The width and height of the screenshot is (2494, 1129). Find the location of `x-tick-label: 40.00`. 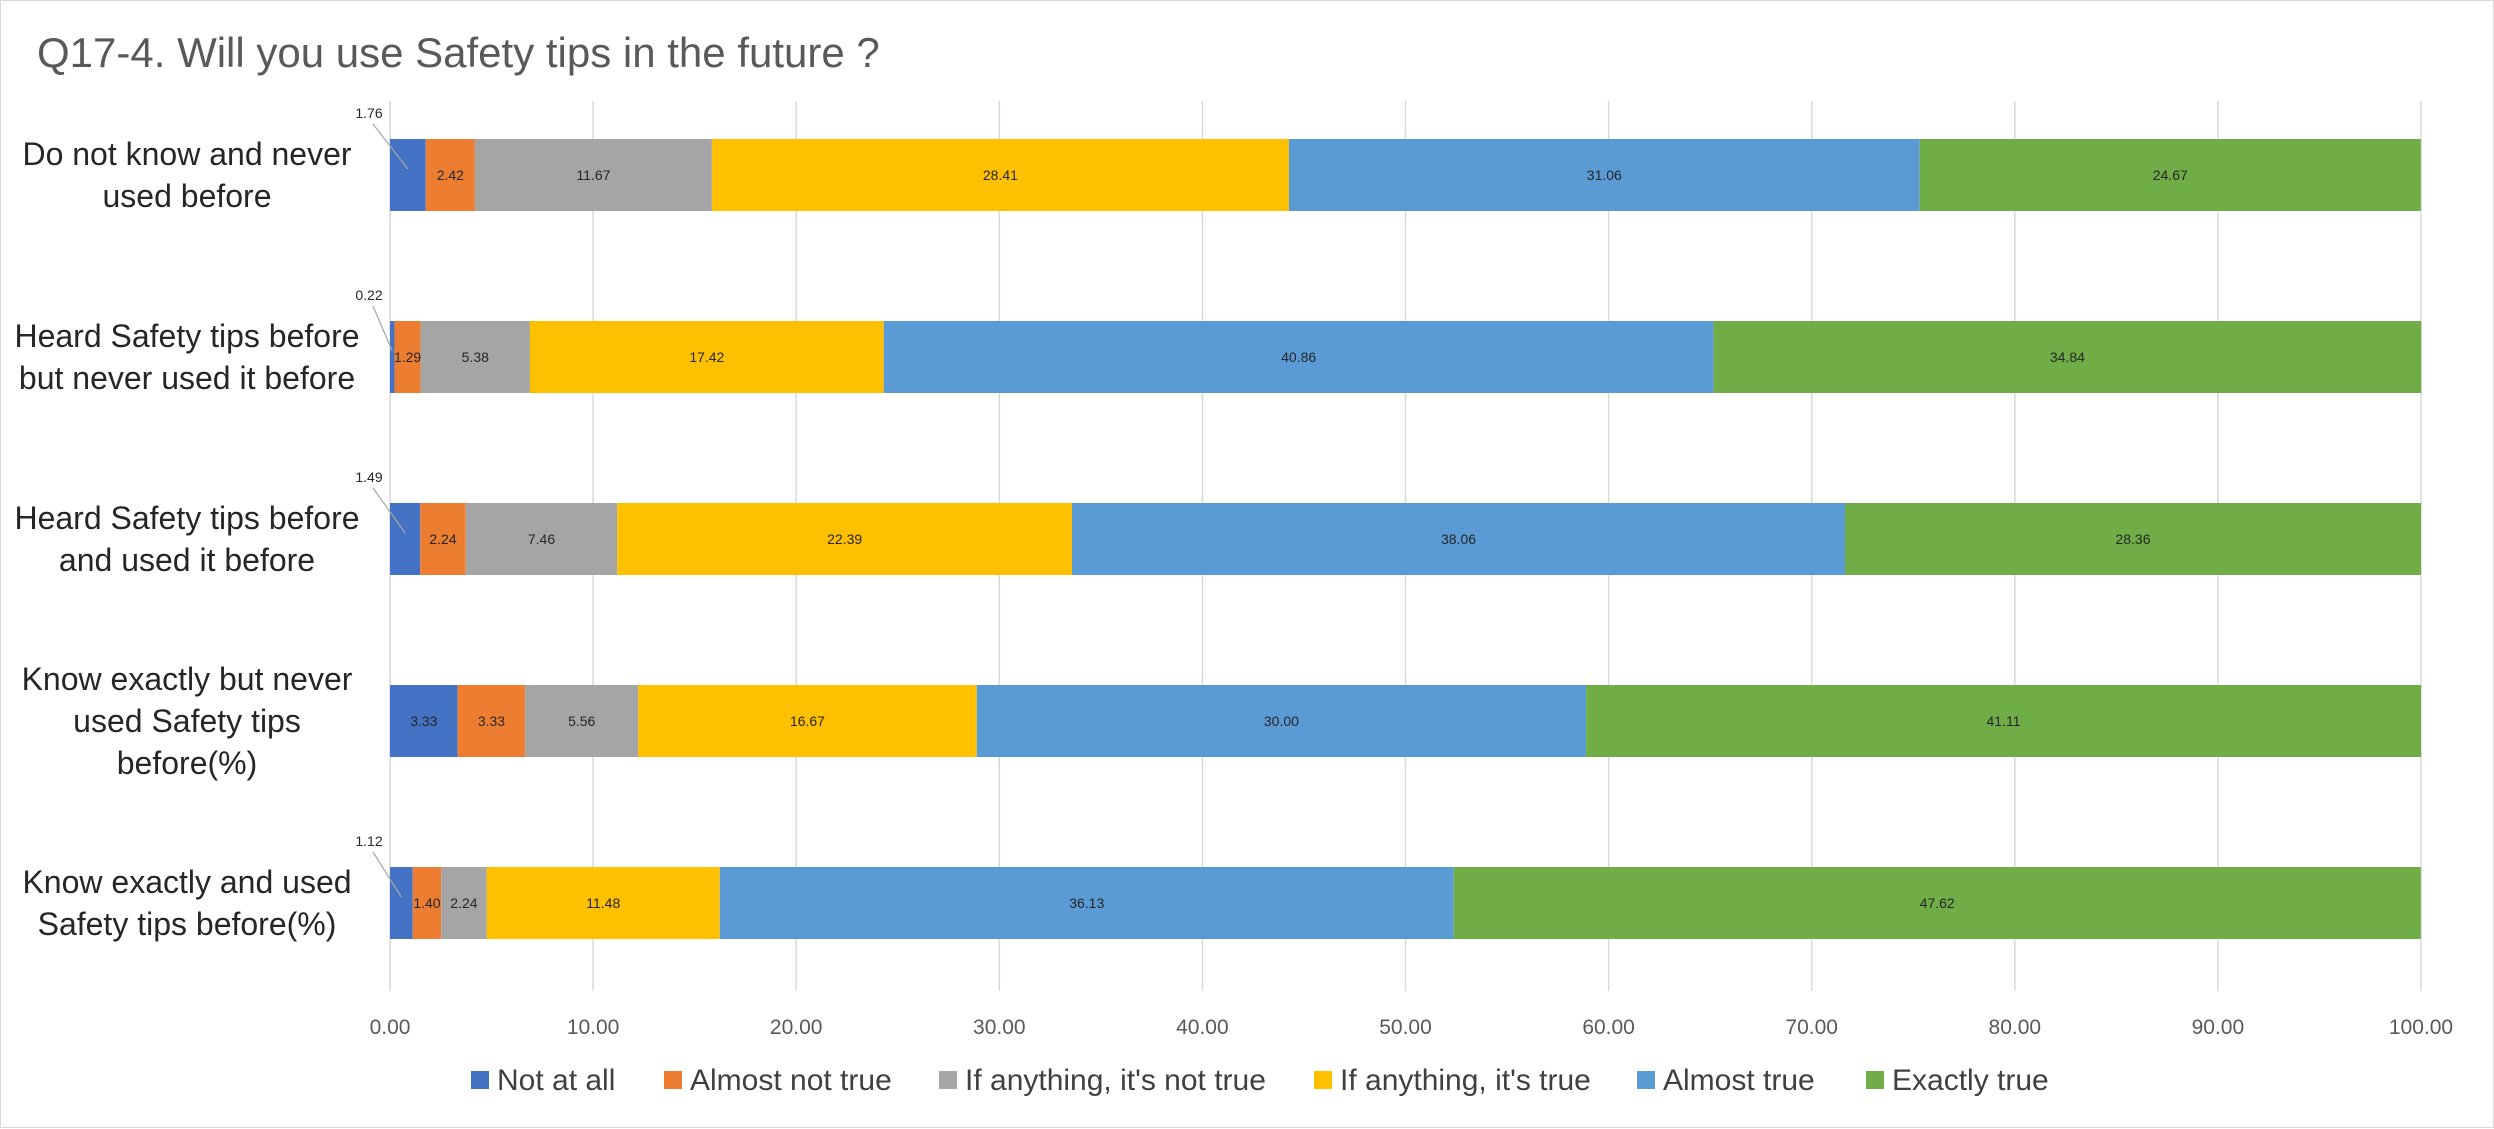

x-tick-label: 40.00 is located at coordinates (1202, 1027).